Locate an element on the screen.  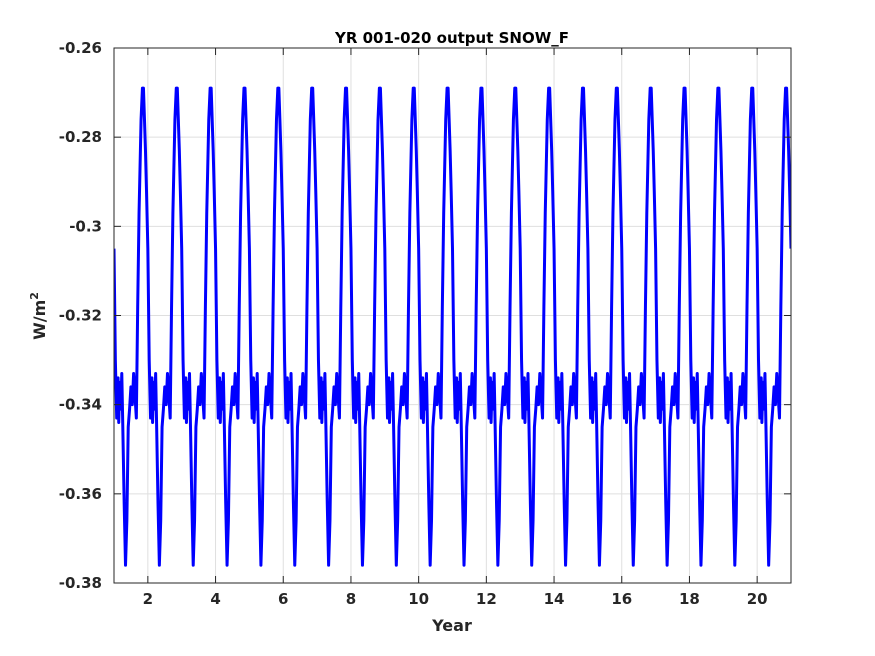
y-tick-label: -0.34 is located at coordinates (80, 405).